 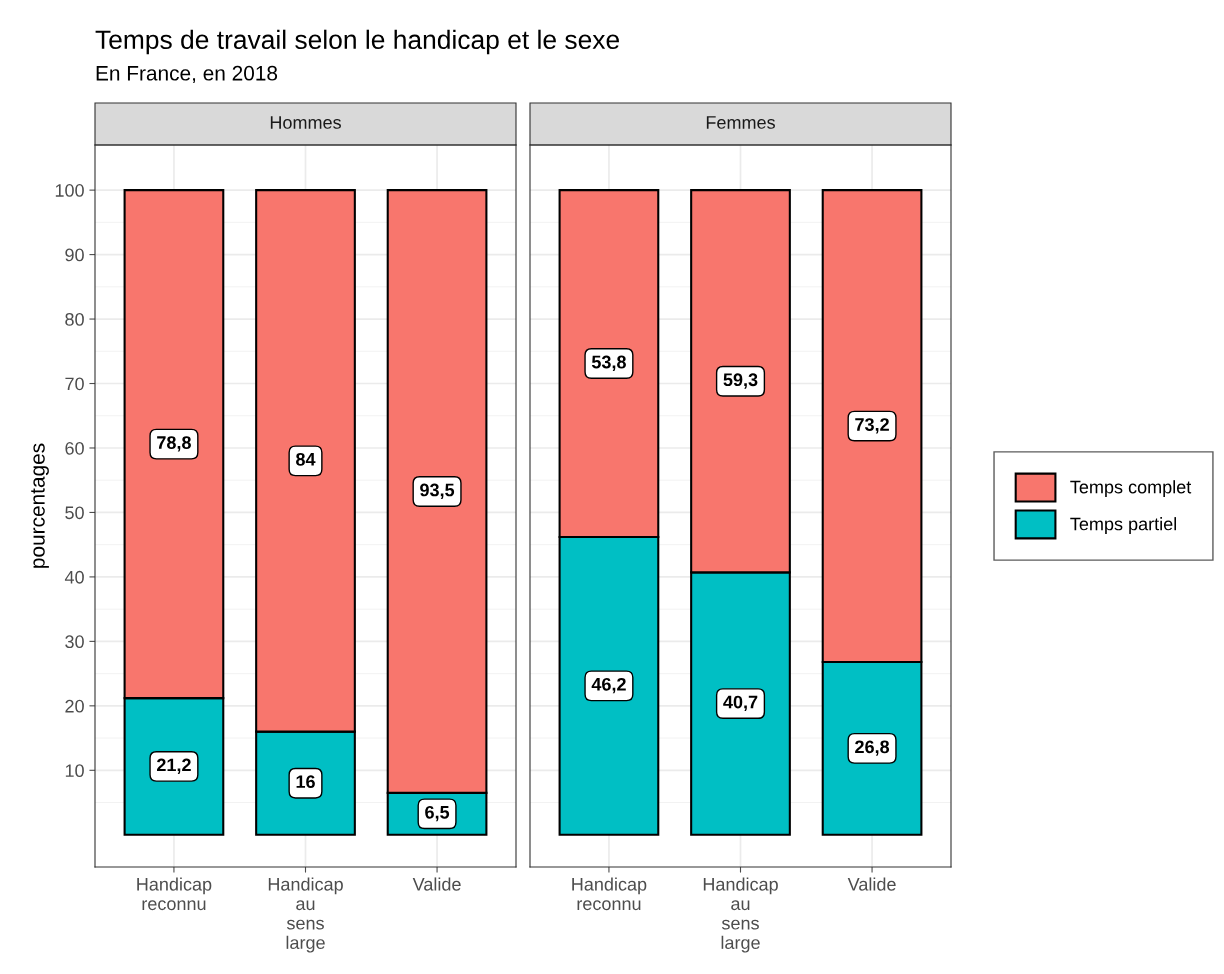 What do you see at coordinates (74, 577) in the screenshot?
I see `y-tick-label: 40` at bounding box center [74, 577].